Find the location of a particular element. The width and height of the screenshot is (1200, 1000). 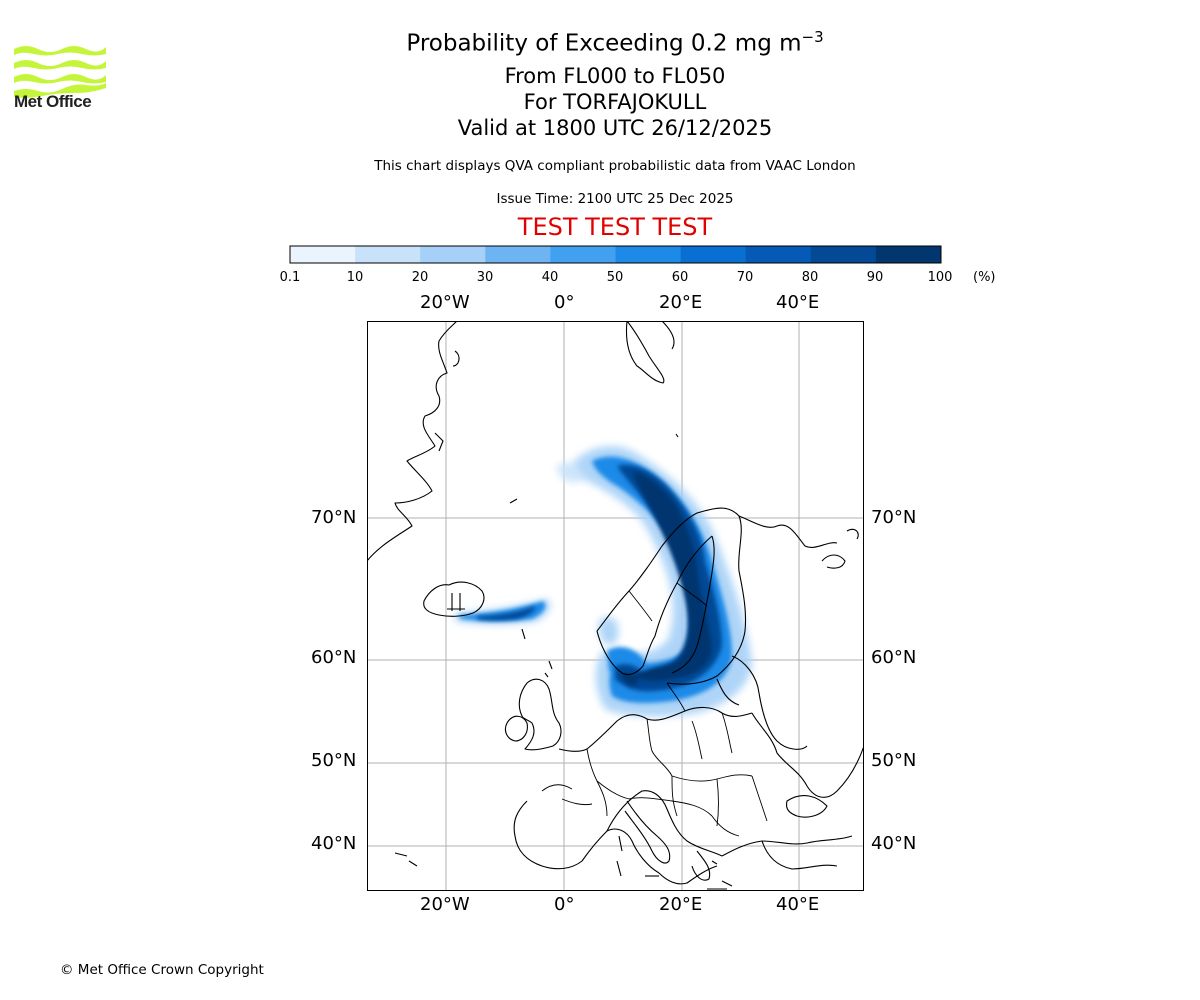

colorbar-tick-label: 80 is located at coordinates (810, 277).